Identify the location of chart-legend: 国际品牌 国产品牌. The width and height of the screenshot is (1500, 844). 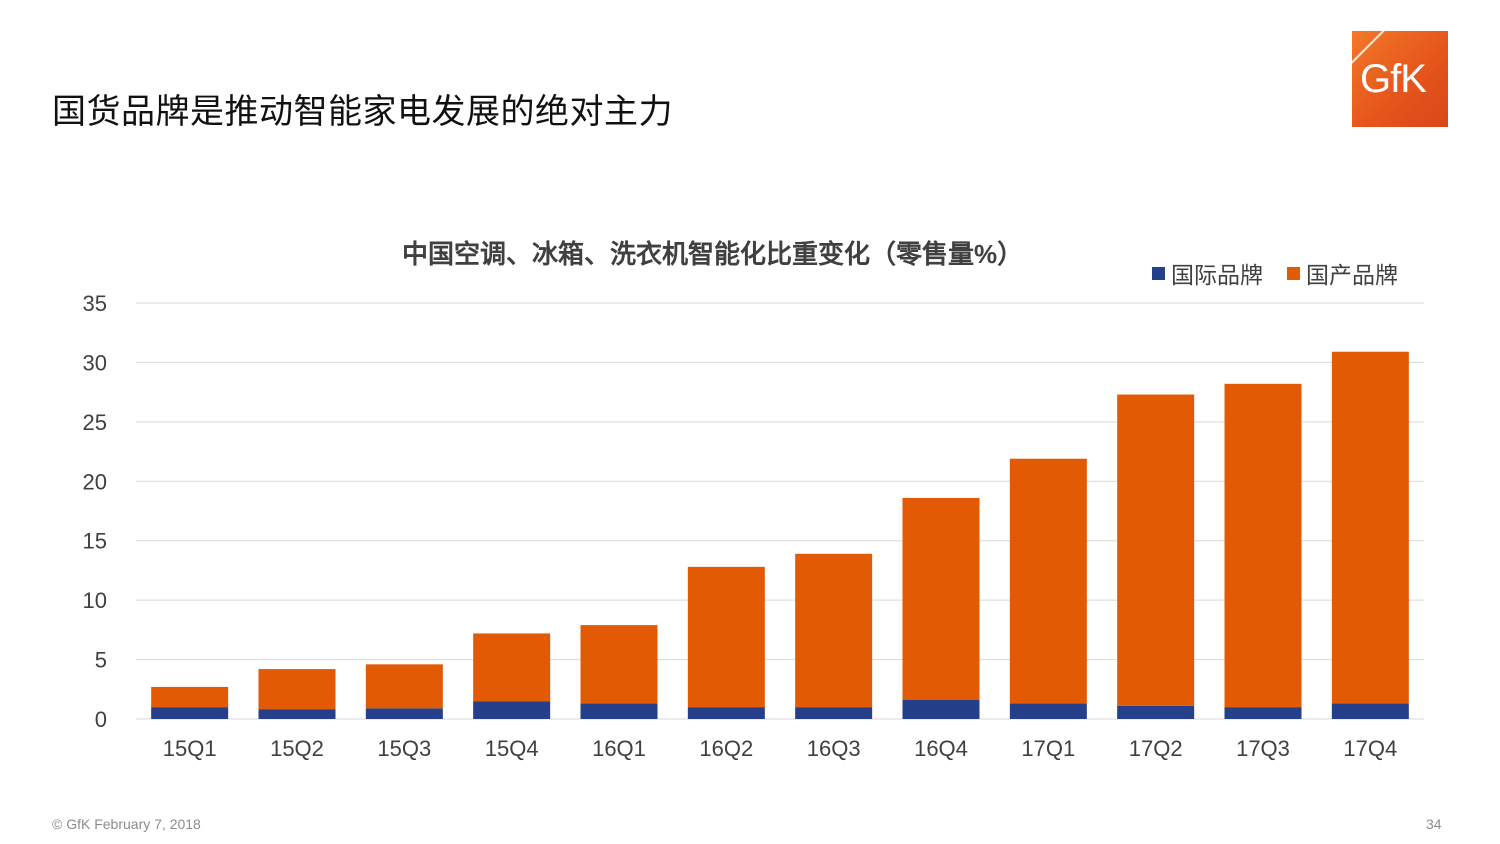
(1275, 273).